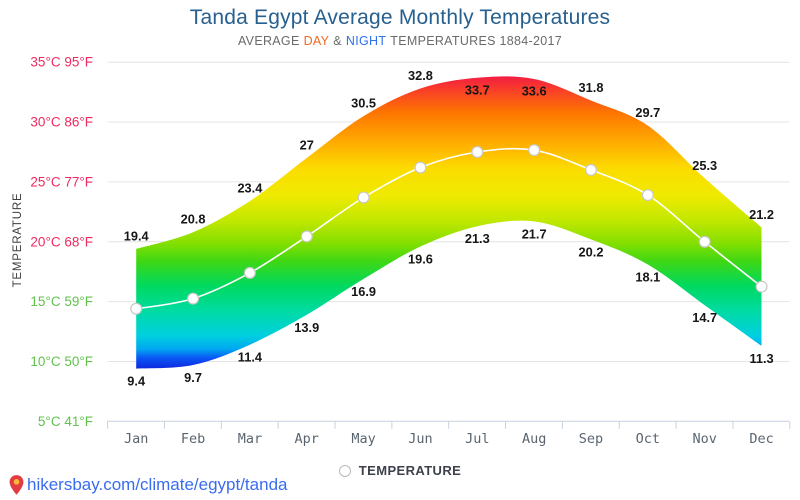 This screenshot has height=500, width=800. I want to click on y-axis-title-group: TEMPERATURE, so click(18, 240).